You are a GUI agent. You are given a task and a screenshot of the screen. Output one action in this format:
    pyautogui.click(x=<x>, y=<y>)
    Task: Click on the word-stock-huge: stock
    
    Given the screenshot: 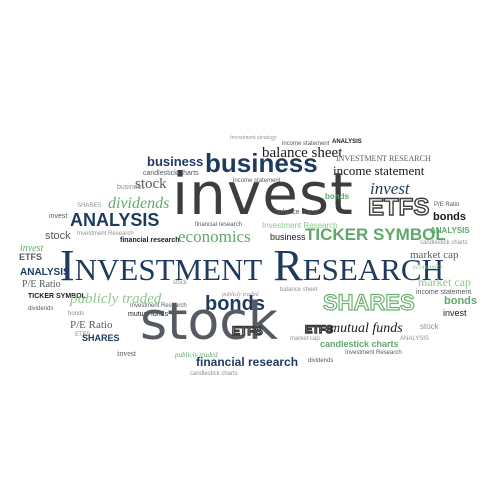 What is the action you would take?
    pyautogui.click(x=209, y=322)
    